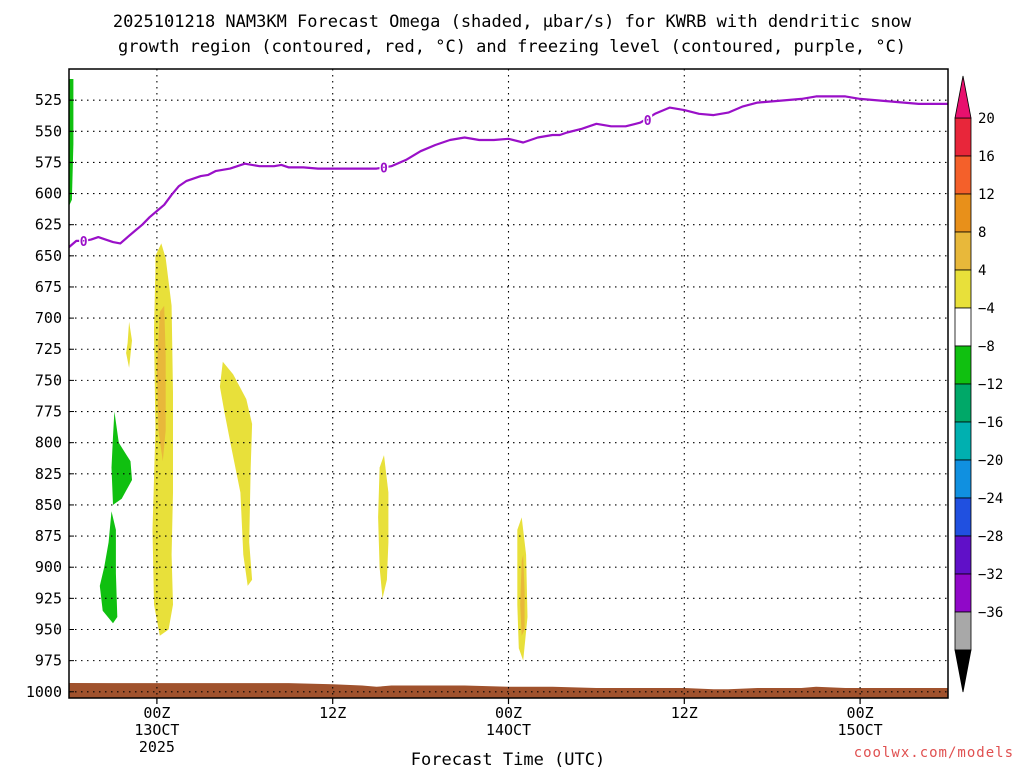 The image size is (1024, 768). I want to click on credit-text: coolwx.com/models, so click(934, 753).